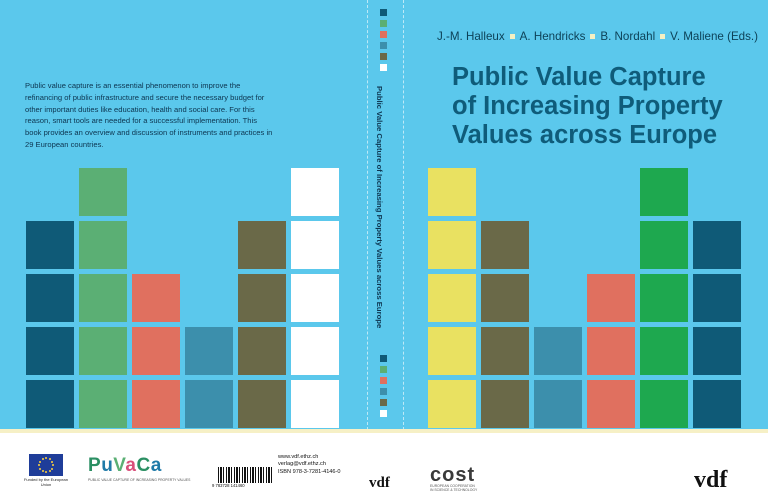 The width and height of the screenshot is (768, 494). Describe the element at coordinates (107, 465) in the screenshot. I see `puvaca-logo-letter: u` at that location.